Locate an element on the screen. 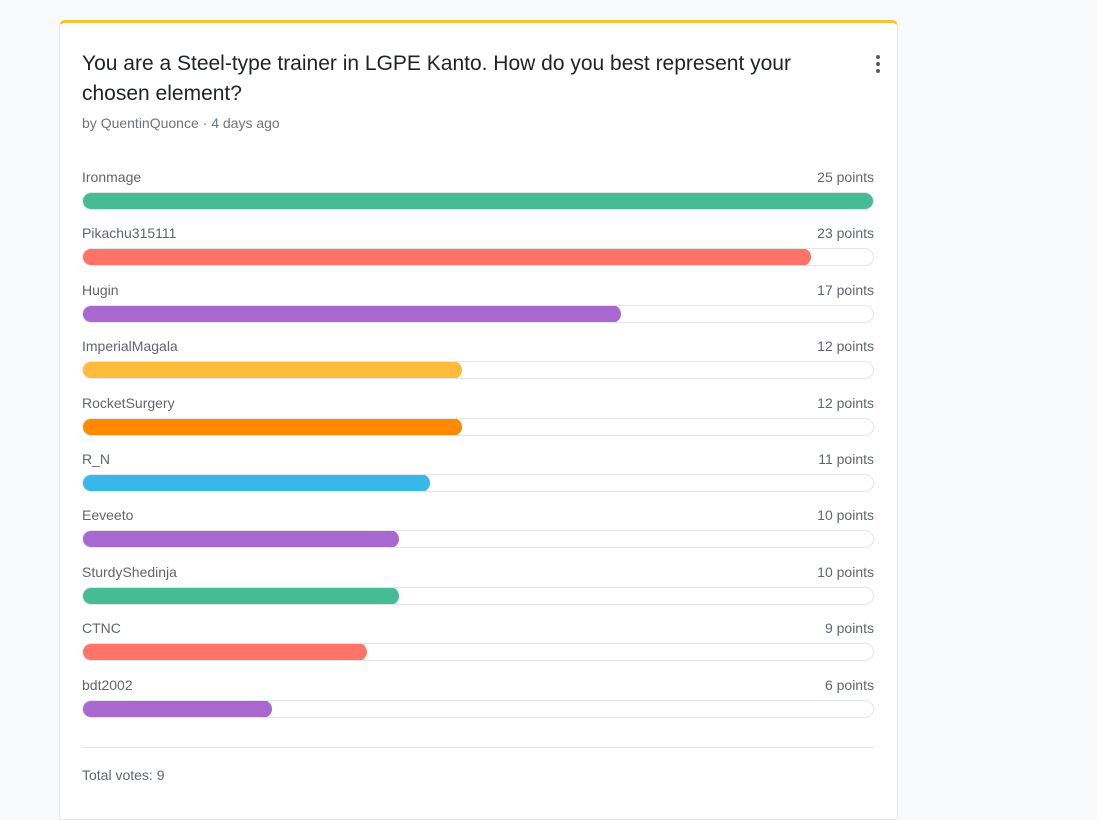 Image resolution: width=1097 pixels, height=820 pixels. result-points: 25 points is located at coordinates (845, 177).